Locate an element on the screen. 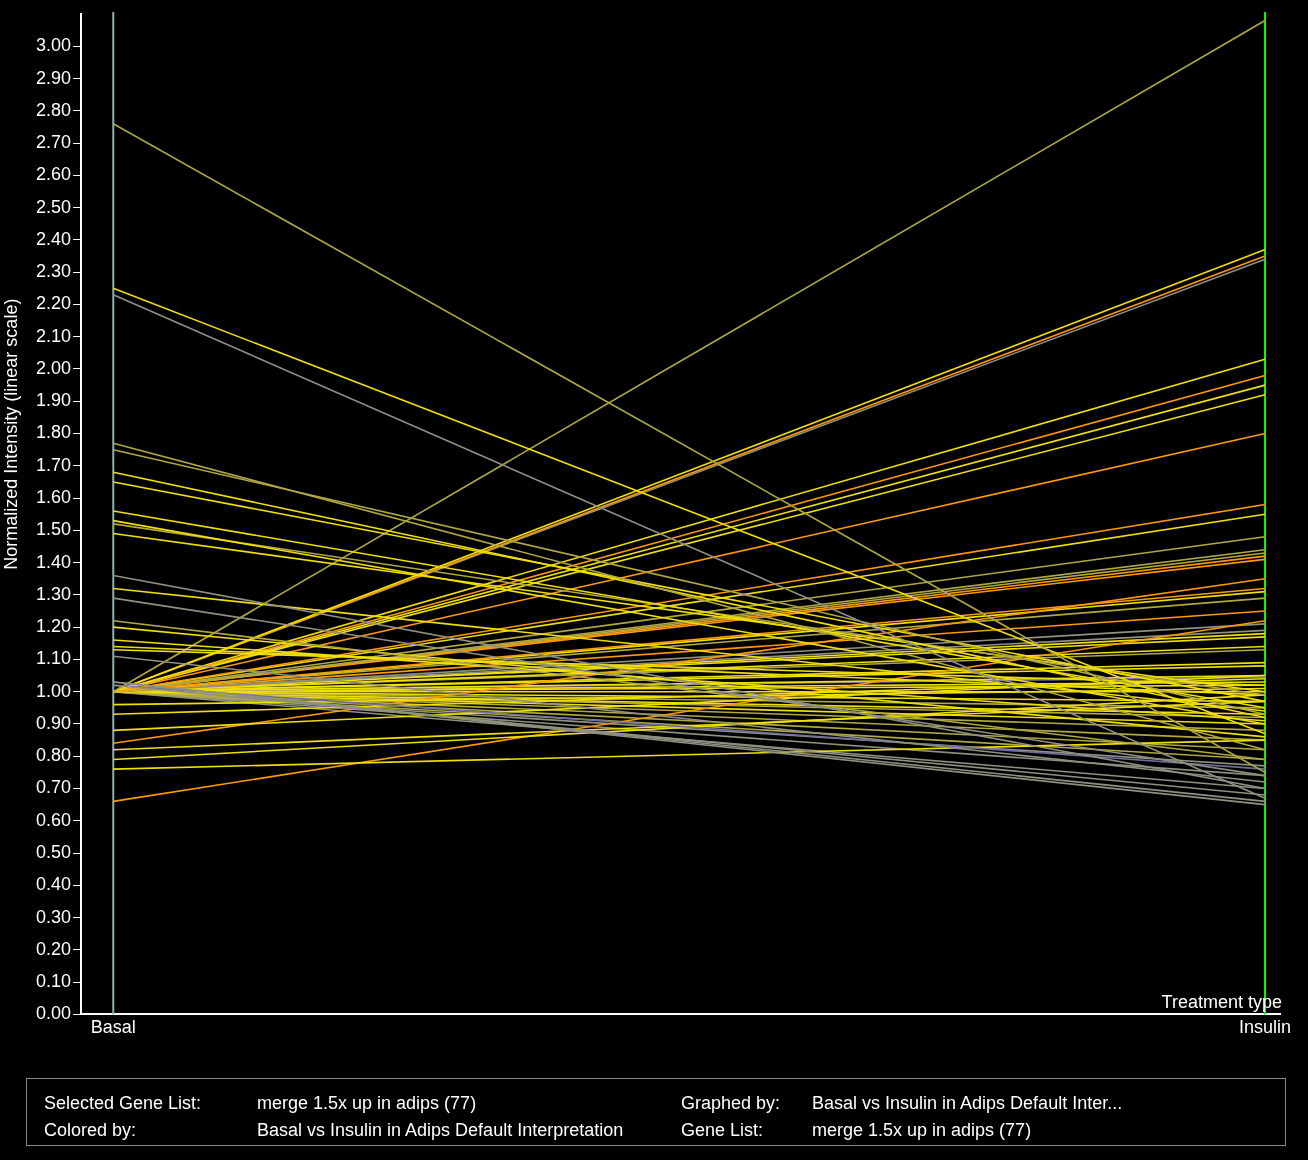 This screenshot has height=1160, width=1308. text: Graphed by: is located at coordinates (731, 1103).